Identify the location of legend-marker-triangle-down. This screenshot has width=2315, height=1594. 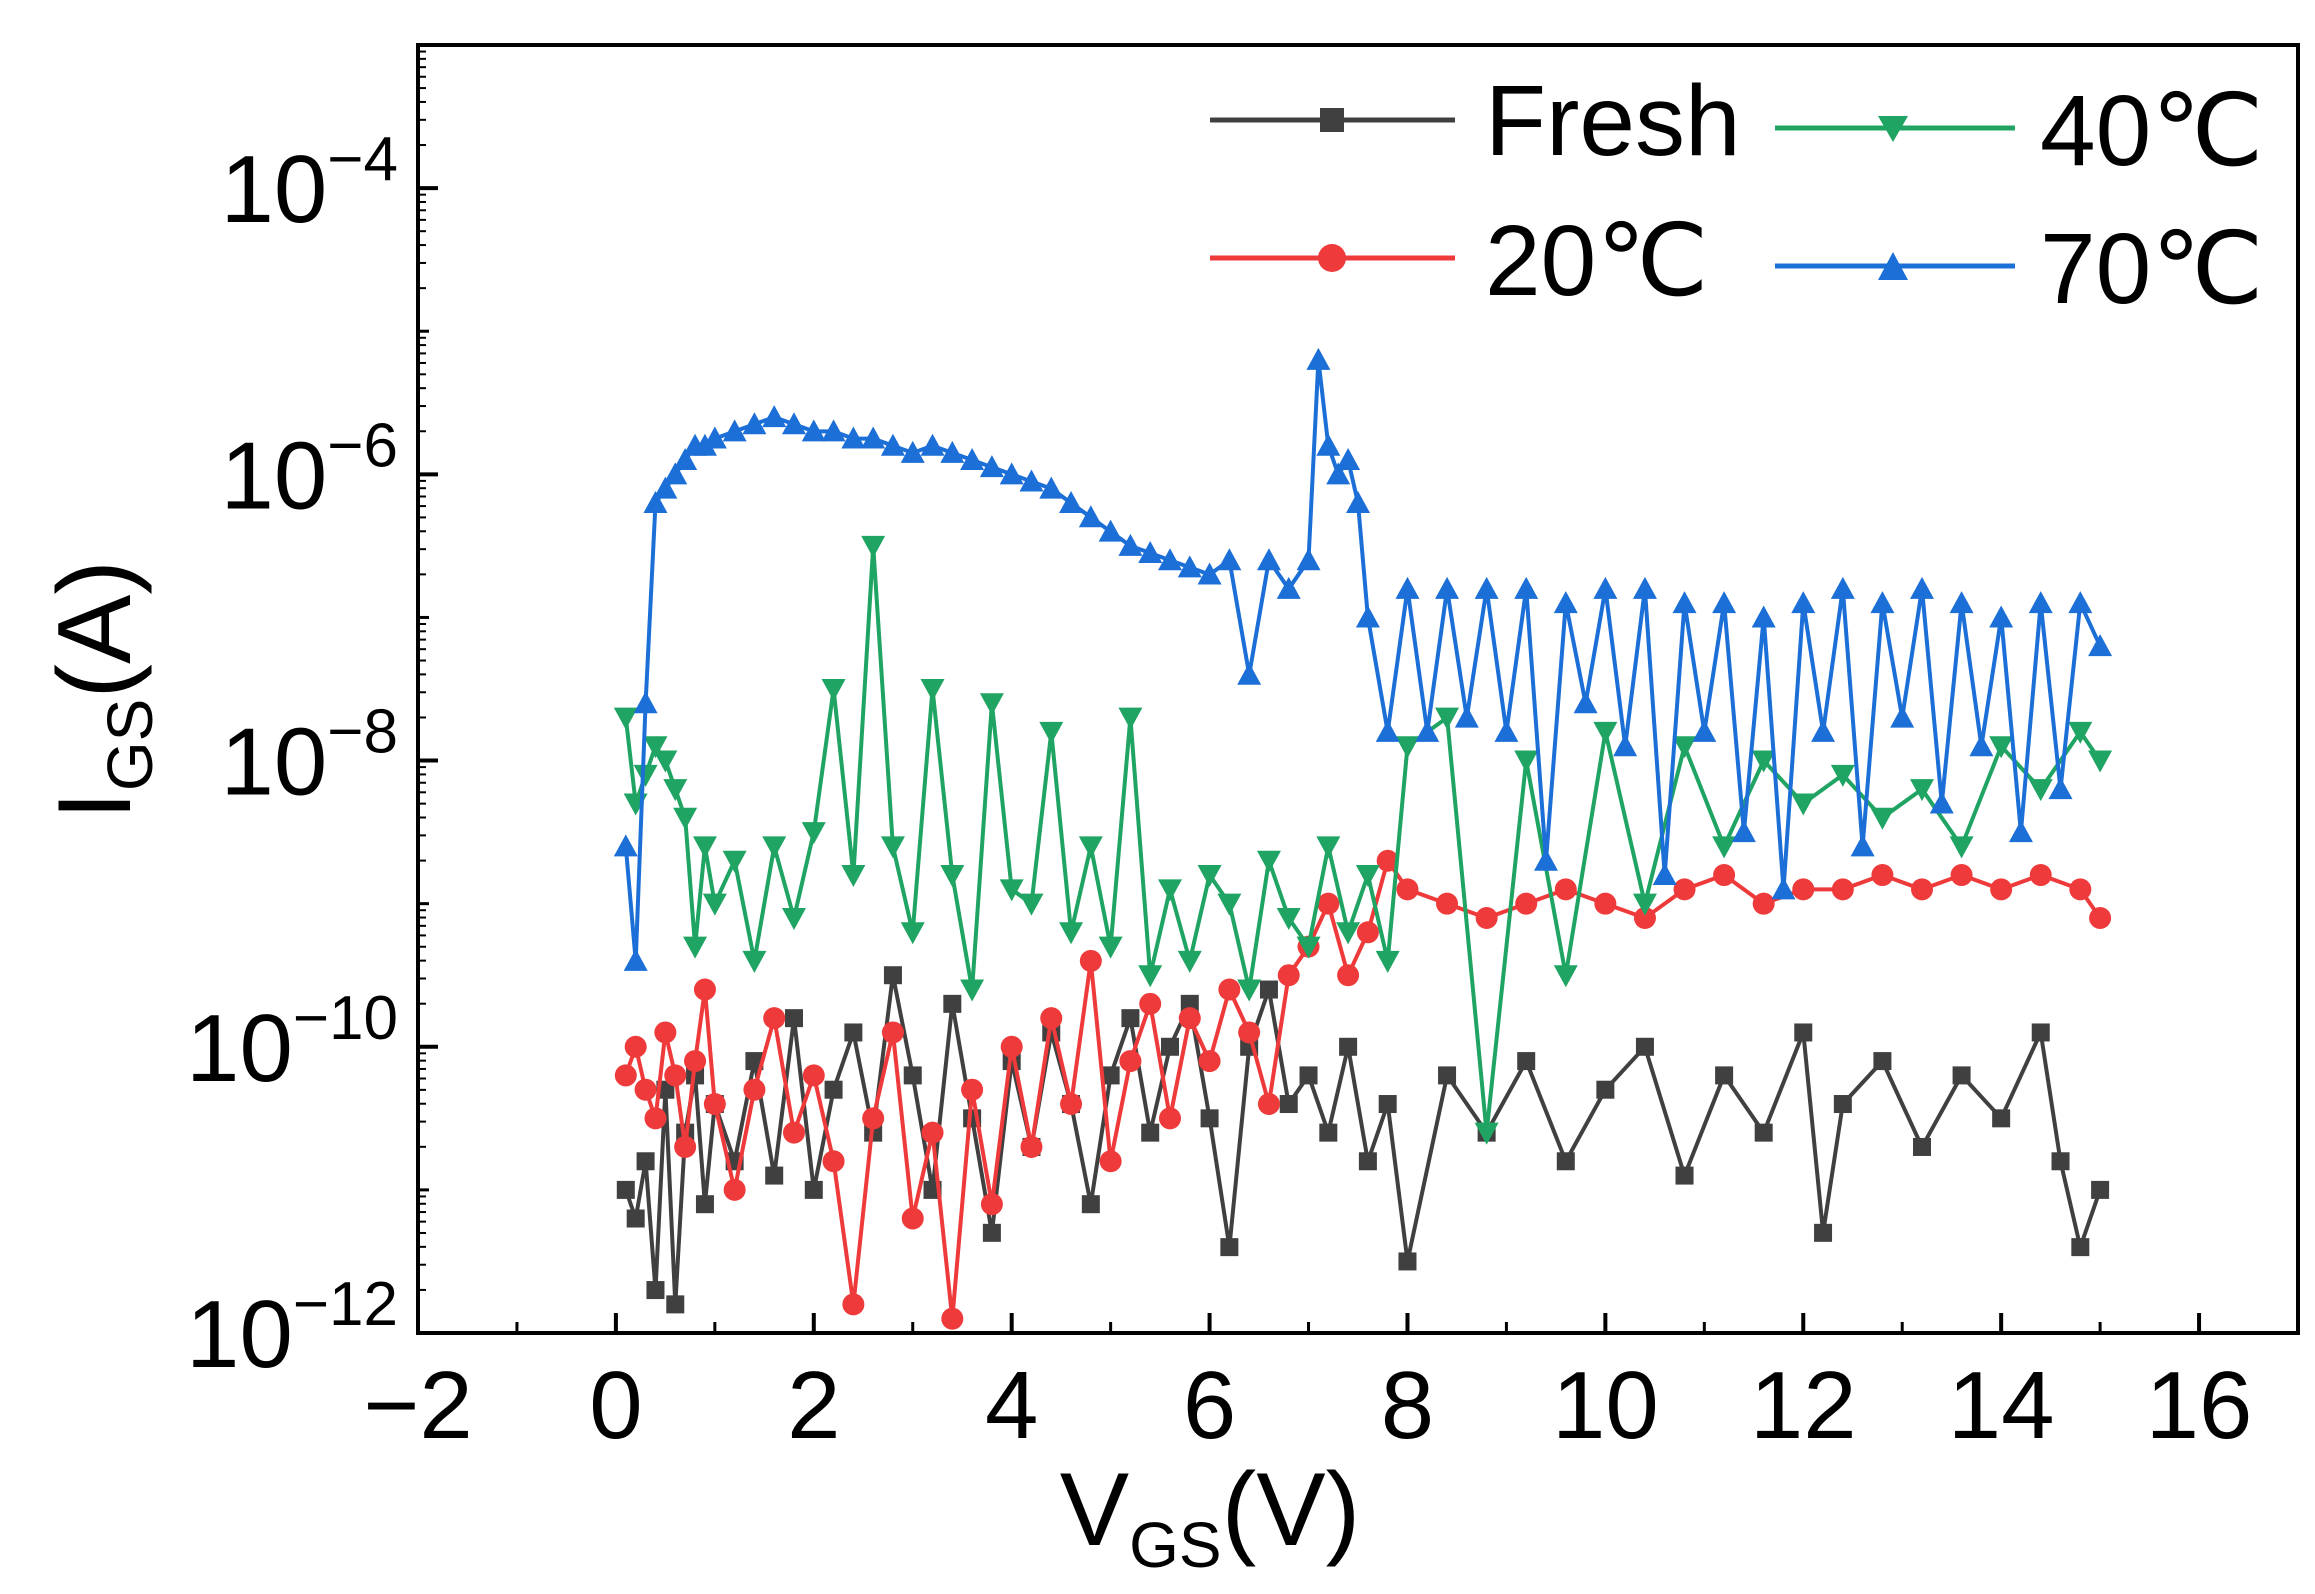
(1893, 129).